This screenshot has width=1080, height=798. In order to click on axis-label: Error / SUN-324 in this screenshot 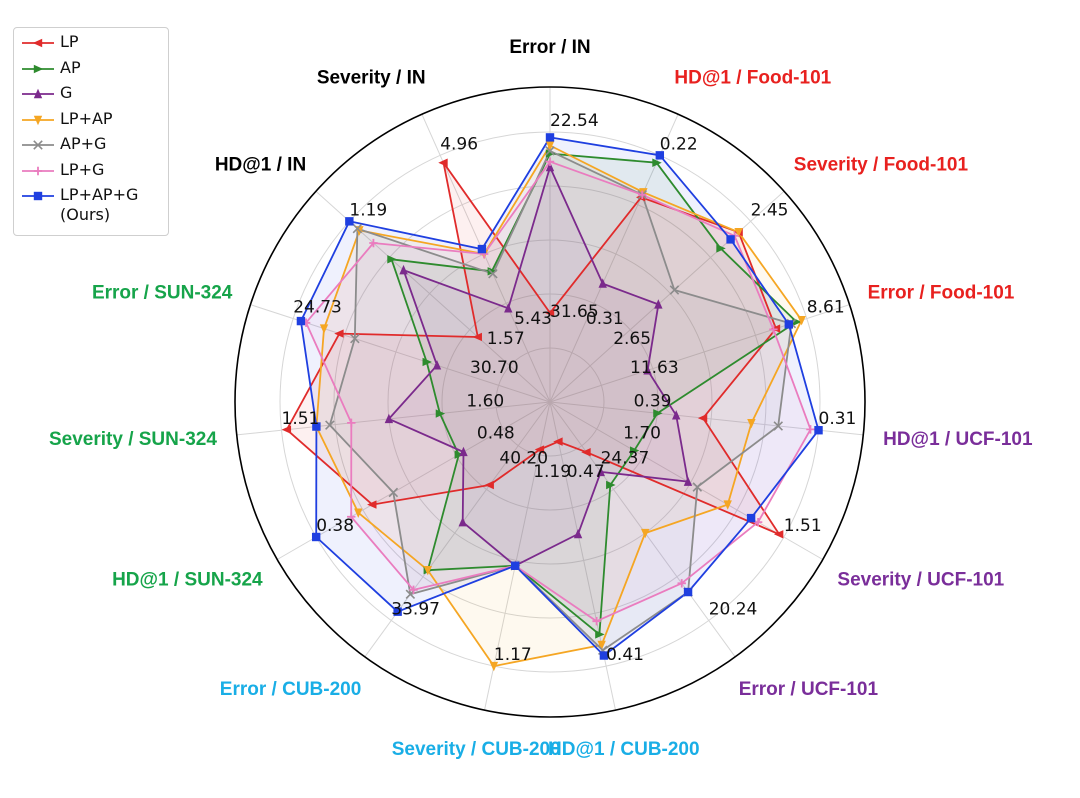, I will do `click(162, 292)`.